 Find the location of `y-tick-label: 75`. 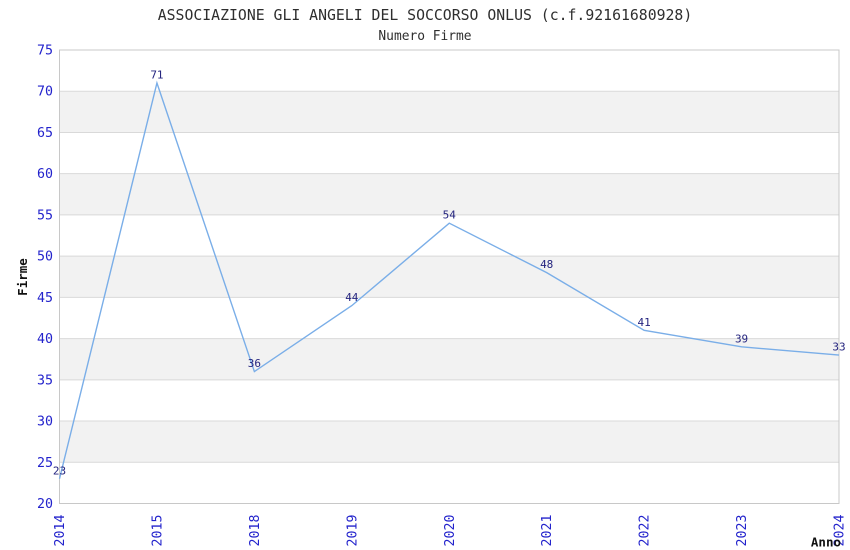

y-tick-label: 75 is located at coordinates (45, 51).